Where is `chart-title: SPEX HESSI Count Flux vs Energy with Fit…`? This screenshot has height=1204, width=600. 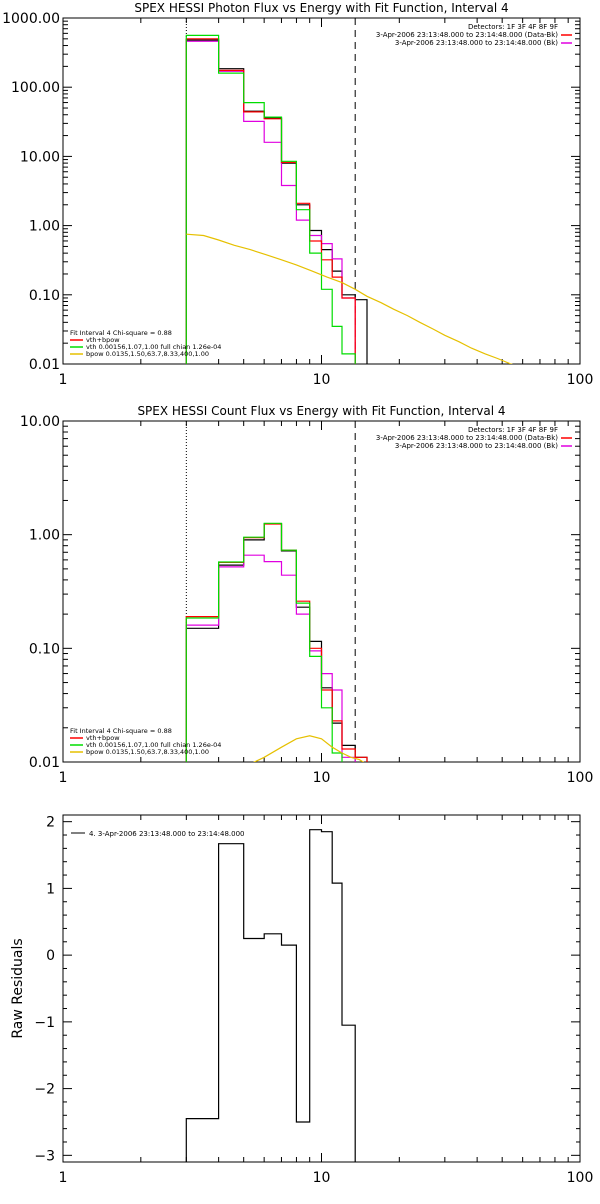
chart-title: SPEX HESSI Count Flux vs Energy with Fit… is located at coordinates (321, 411).